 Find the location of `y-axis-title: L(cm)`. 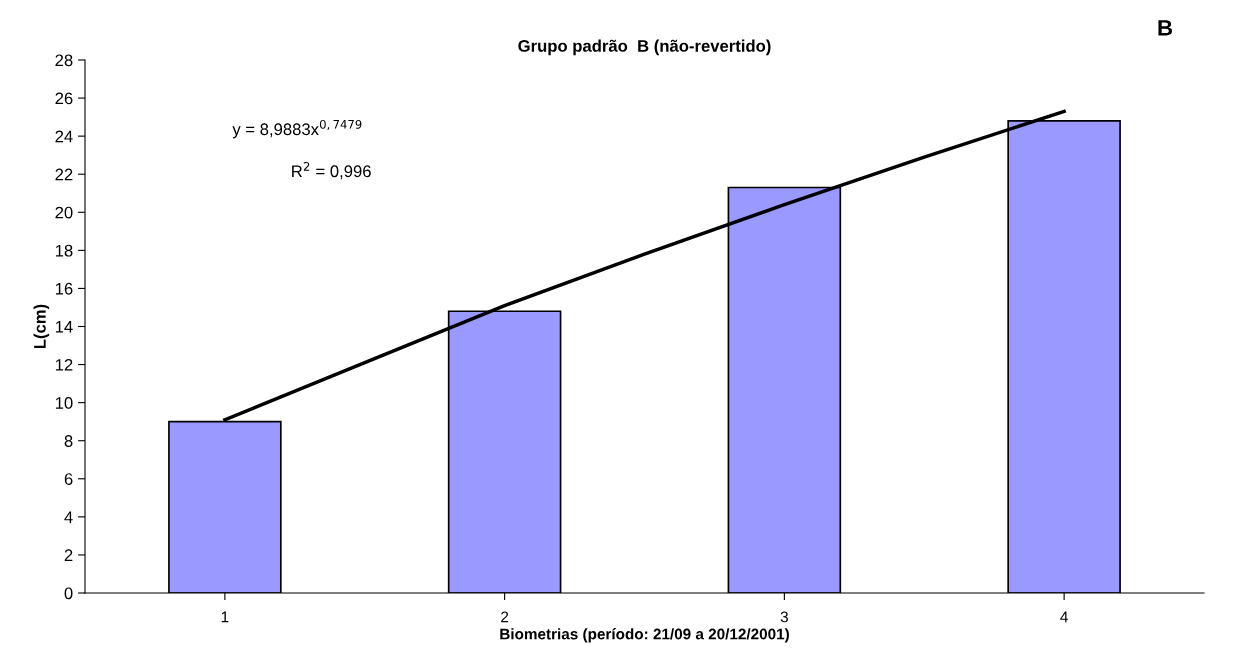

y-axis-title: L(cm) is located at coordinates (41, 326).